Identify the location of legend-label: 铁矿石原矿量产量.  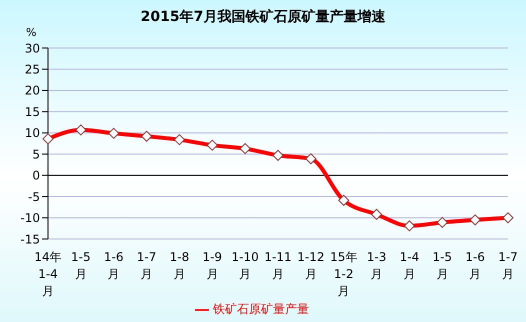
(261, 309).